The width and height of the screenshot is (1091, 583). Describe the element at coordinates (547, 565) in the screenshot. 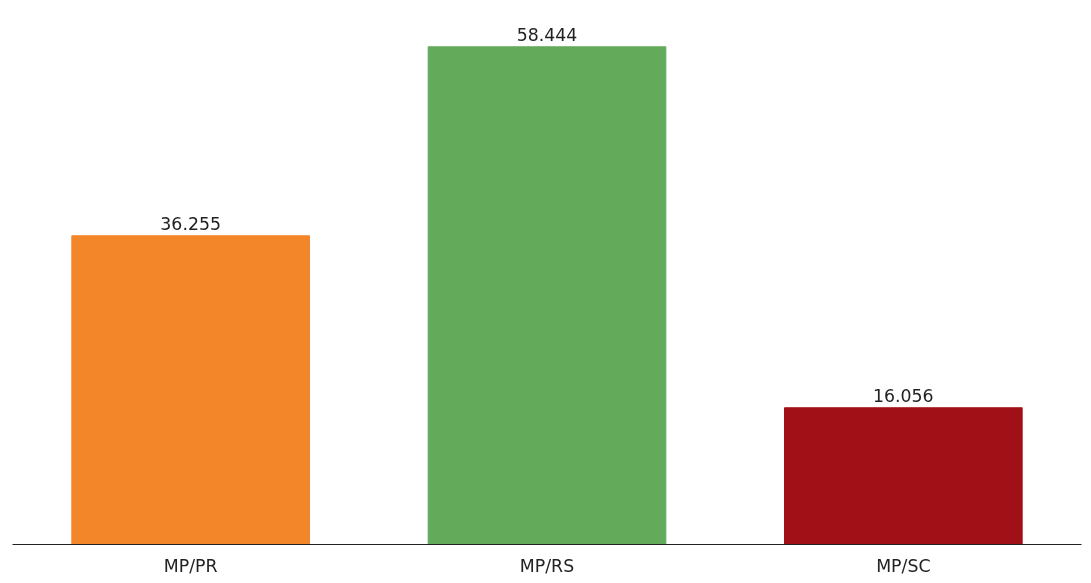

I see `x-tick-label: MP/RS` at that location.